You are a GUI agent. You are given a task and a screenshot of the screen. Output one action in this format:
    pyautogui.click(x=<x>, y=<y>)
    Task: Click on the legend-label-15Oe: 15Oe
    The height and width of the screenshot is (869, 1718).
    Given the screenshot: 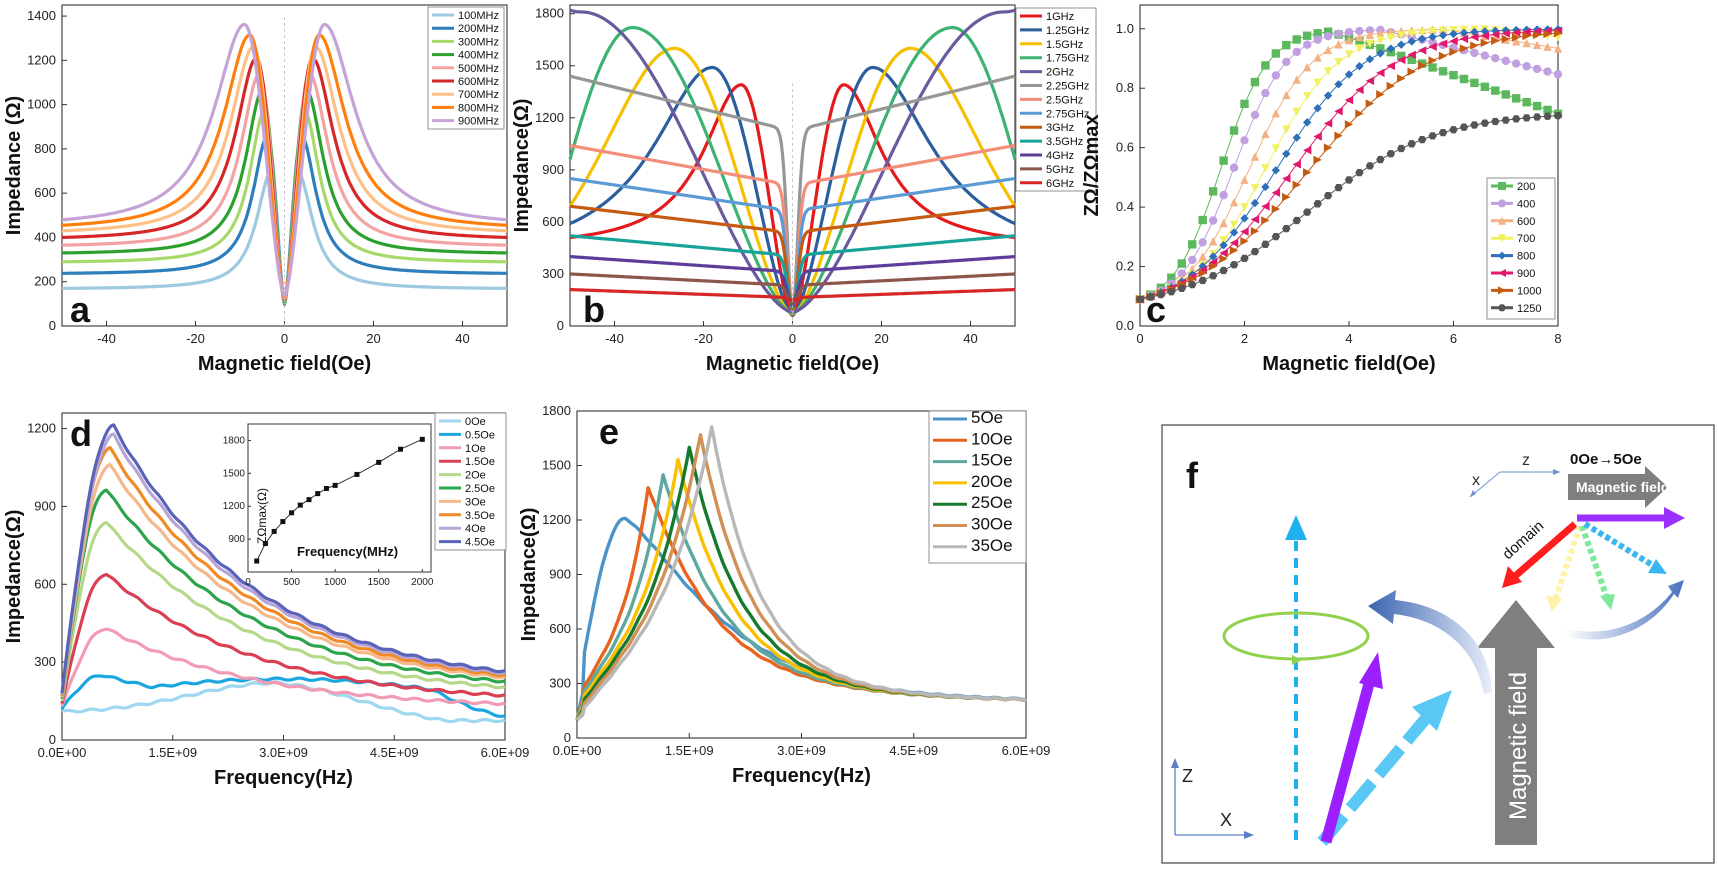 What is the action you would take?
    pyautogui.click(x=992, y=460)
    